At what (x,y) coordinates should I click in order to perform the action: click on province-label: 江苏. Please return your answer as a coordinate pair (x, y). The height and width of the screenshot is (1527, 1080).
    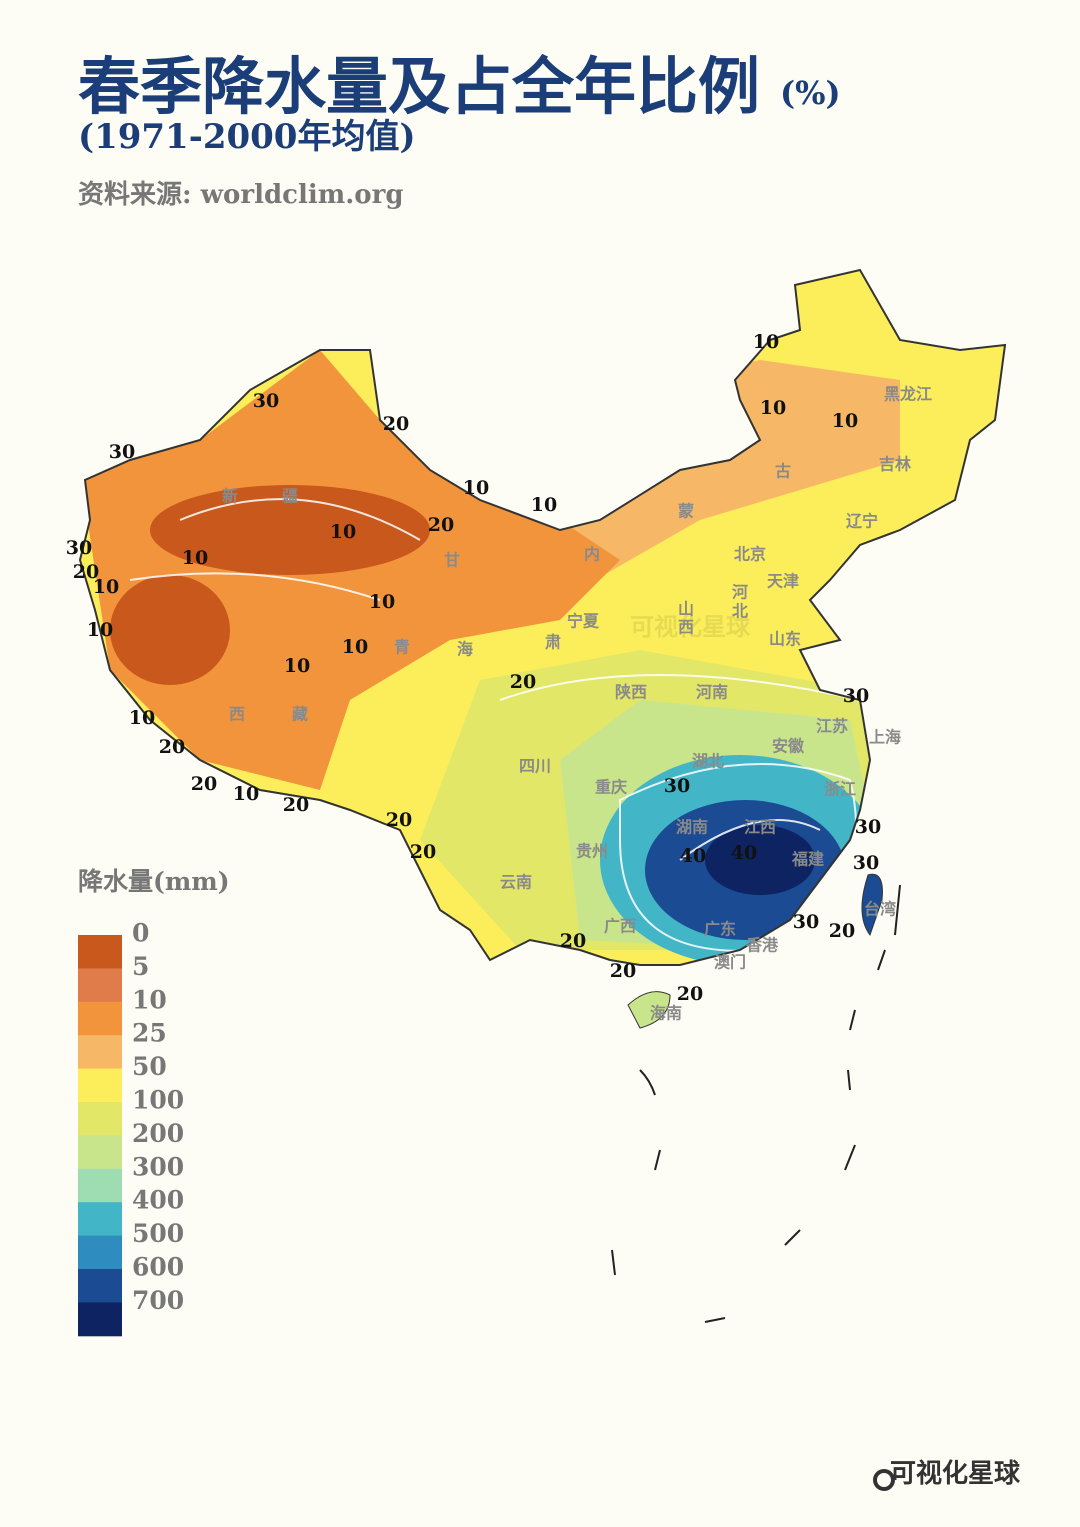
    Looking at the image, I should click on (832, 726).